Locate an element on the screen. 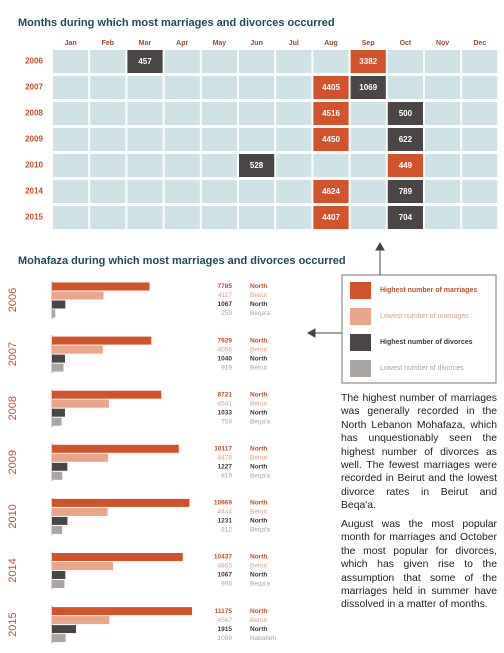 This screenshot has width=504, height=653. value-label: 1067 is located at coordinates (225, 575).